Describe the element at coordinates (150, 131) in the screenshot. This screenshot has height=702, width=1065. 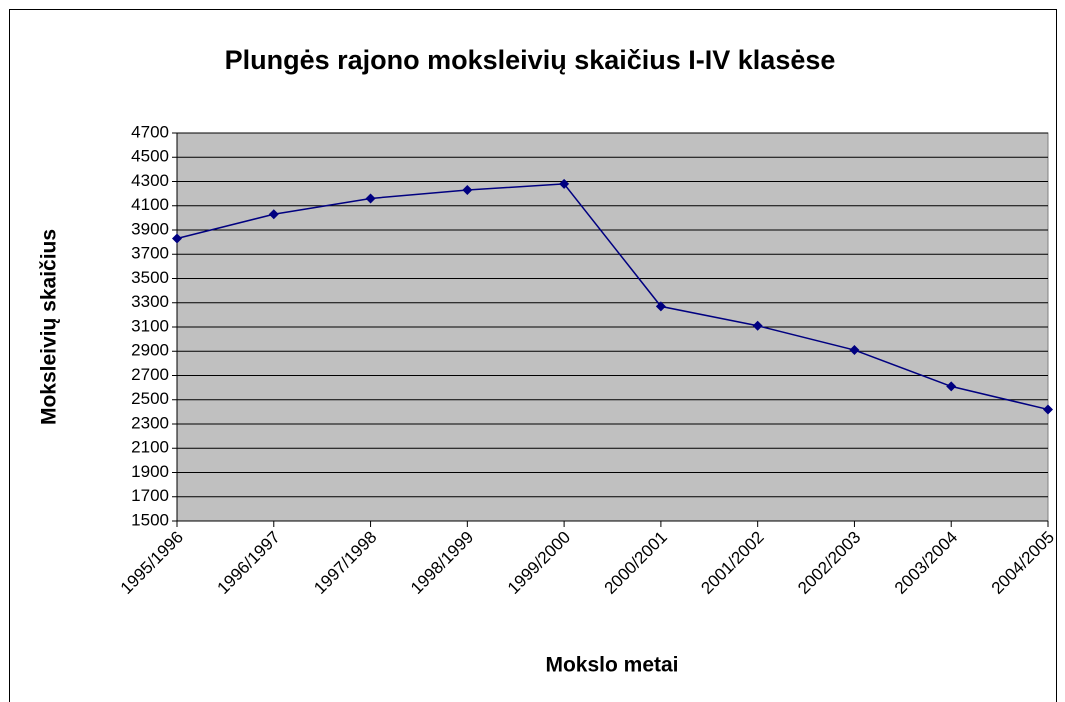
I see `y-tick-label: 4700` at that location.